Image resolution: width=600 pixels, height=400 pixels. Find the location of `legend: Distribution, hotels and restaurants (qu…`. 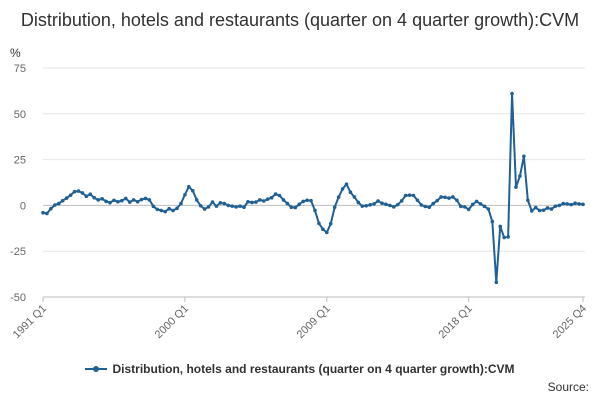

legend: Distribution, hotels and restaurants (qu… is located at coordinates (300, 369).